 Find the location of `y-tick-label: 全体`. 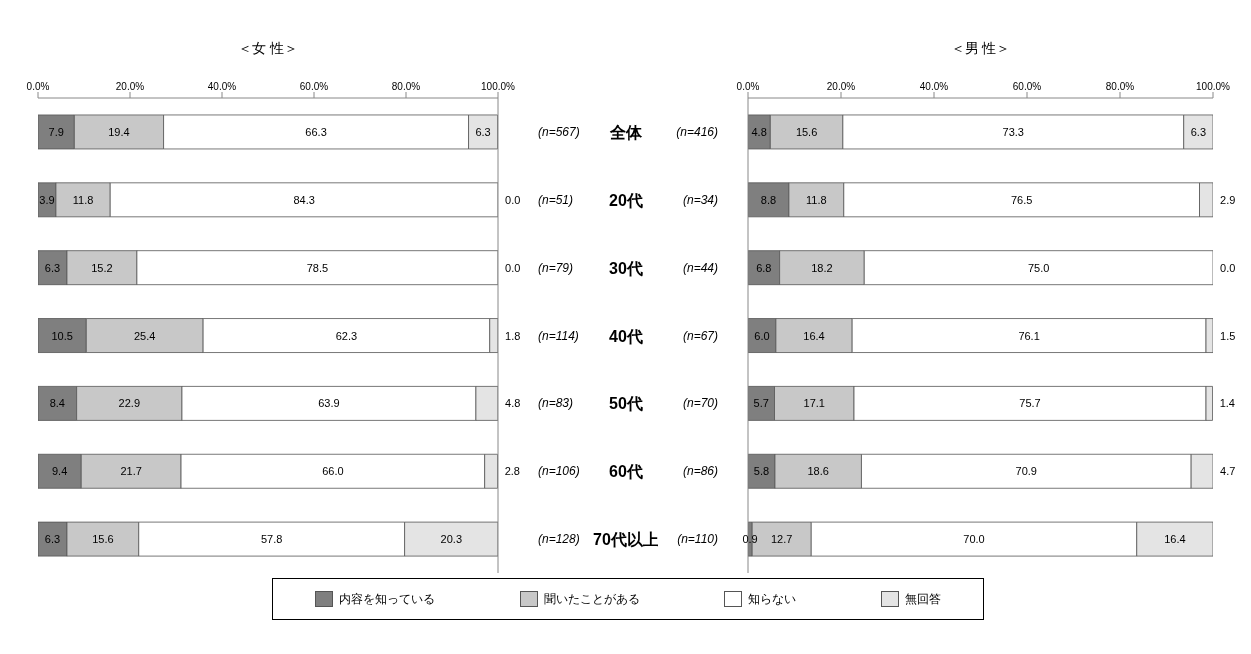

y-tick-label: 全体 is located at coordinates (626, 132).